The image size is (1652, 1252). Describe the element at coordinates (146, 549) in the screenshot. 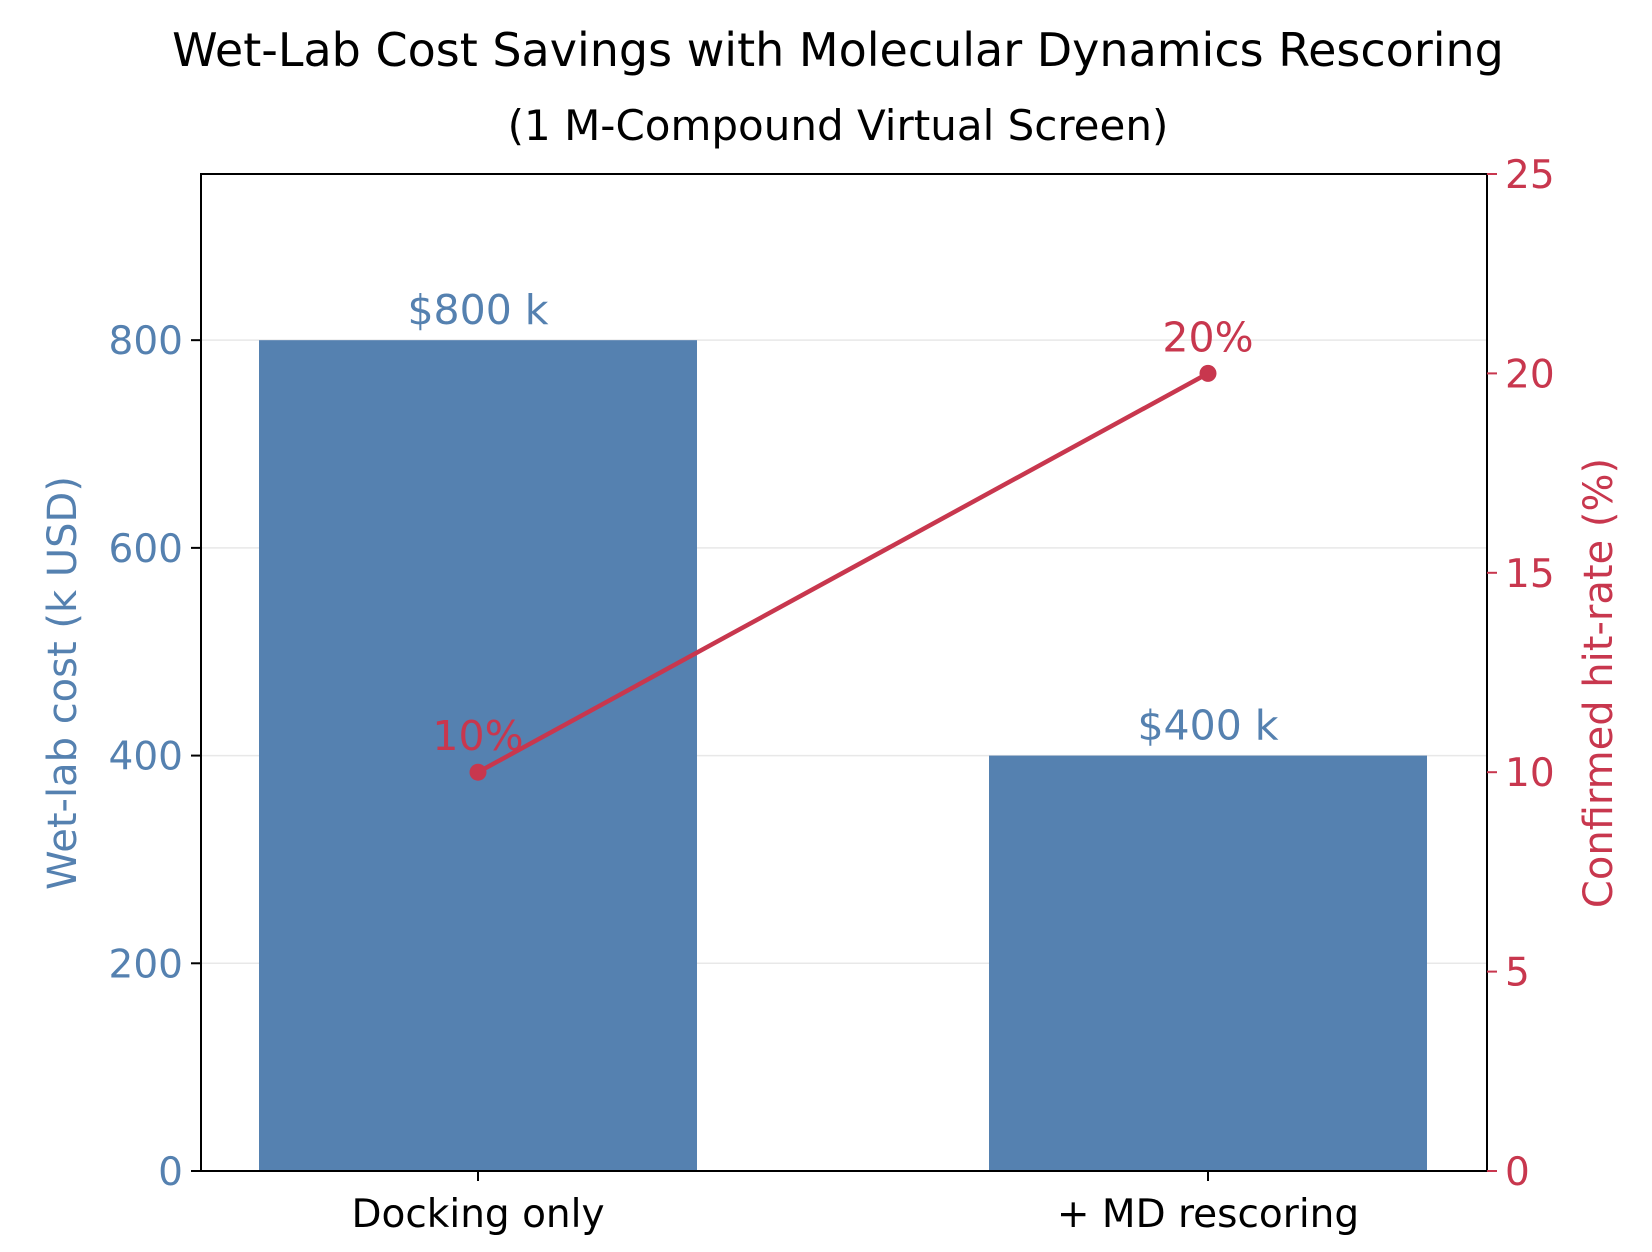

I see `y-left-tick-label-3: 600` at that location.